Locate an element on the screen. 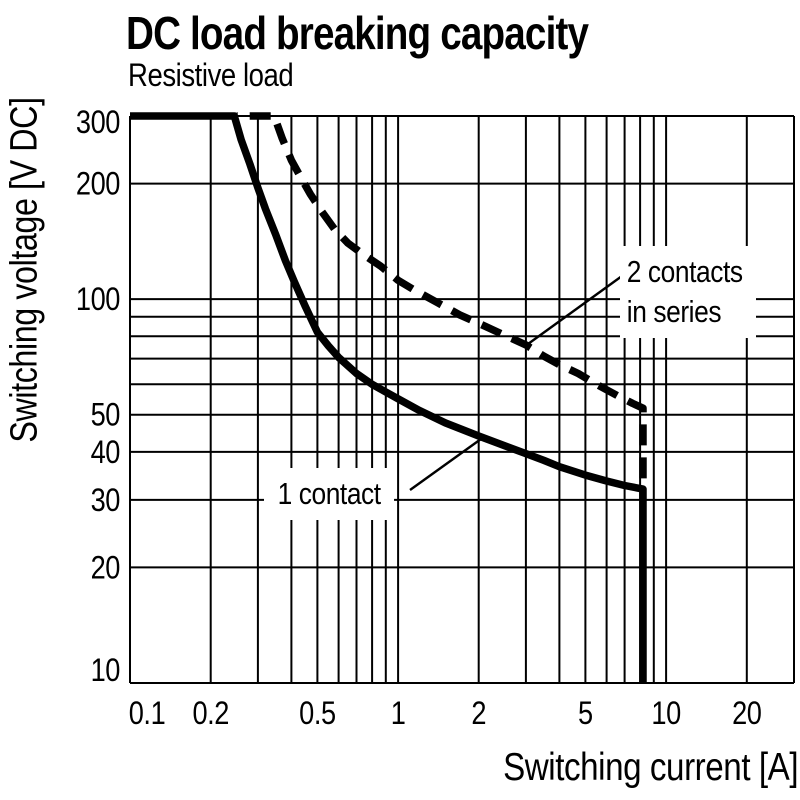 The height and width of the screenshot is (800, 800). x-tick-label: 10 is located at coordinates (665, 714).